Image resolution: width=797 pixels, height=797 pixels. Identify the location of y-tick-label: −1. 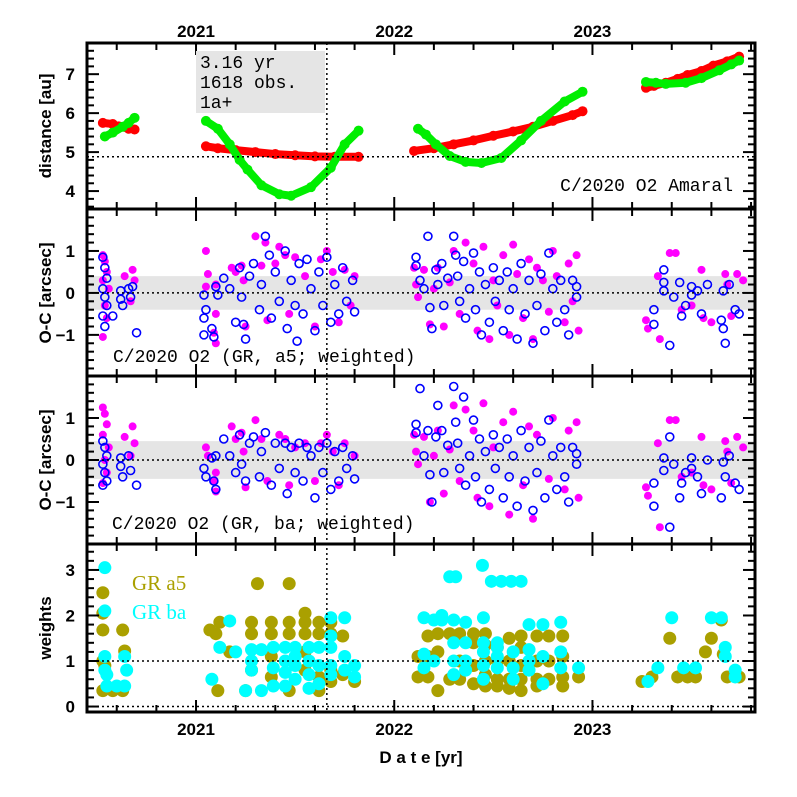
(65, 502).